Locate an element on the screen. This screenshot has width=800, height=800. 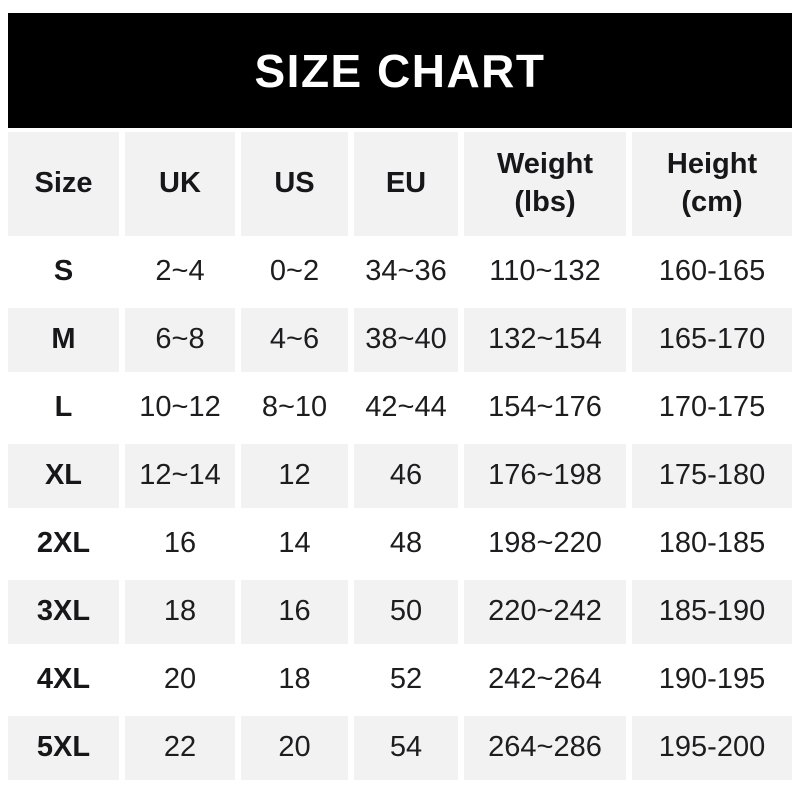
cell-eu: 50 is located at coordinates (406, 612).